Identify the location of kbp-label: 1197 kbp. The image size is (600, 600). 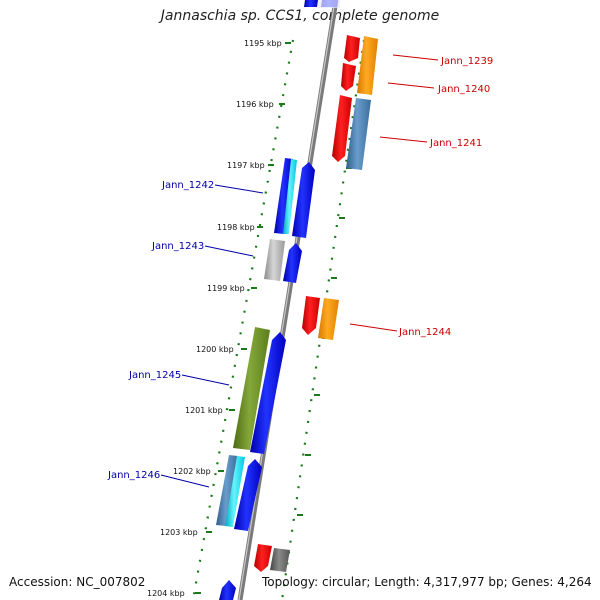
(246, 165).